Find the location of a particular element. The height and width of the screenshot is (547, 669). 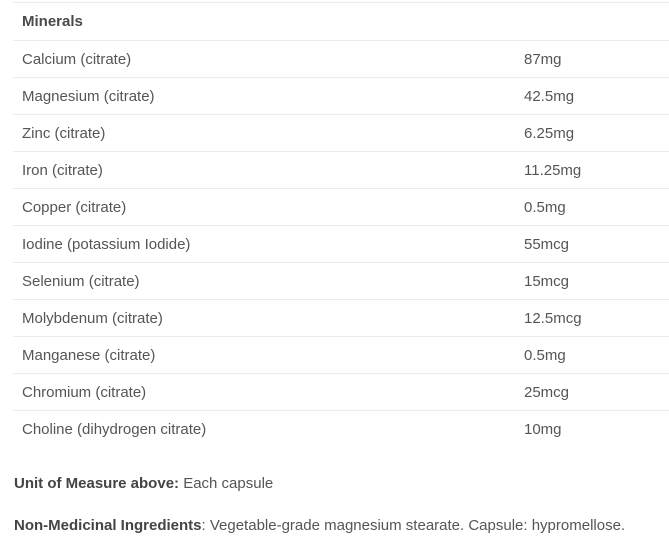

mineral-row: Calcium (citrate) 87mg is located at coordinates (341, 58).